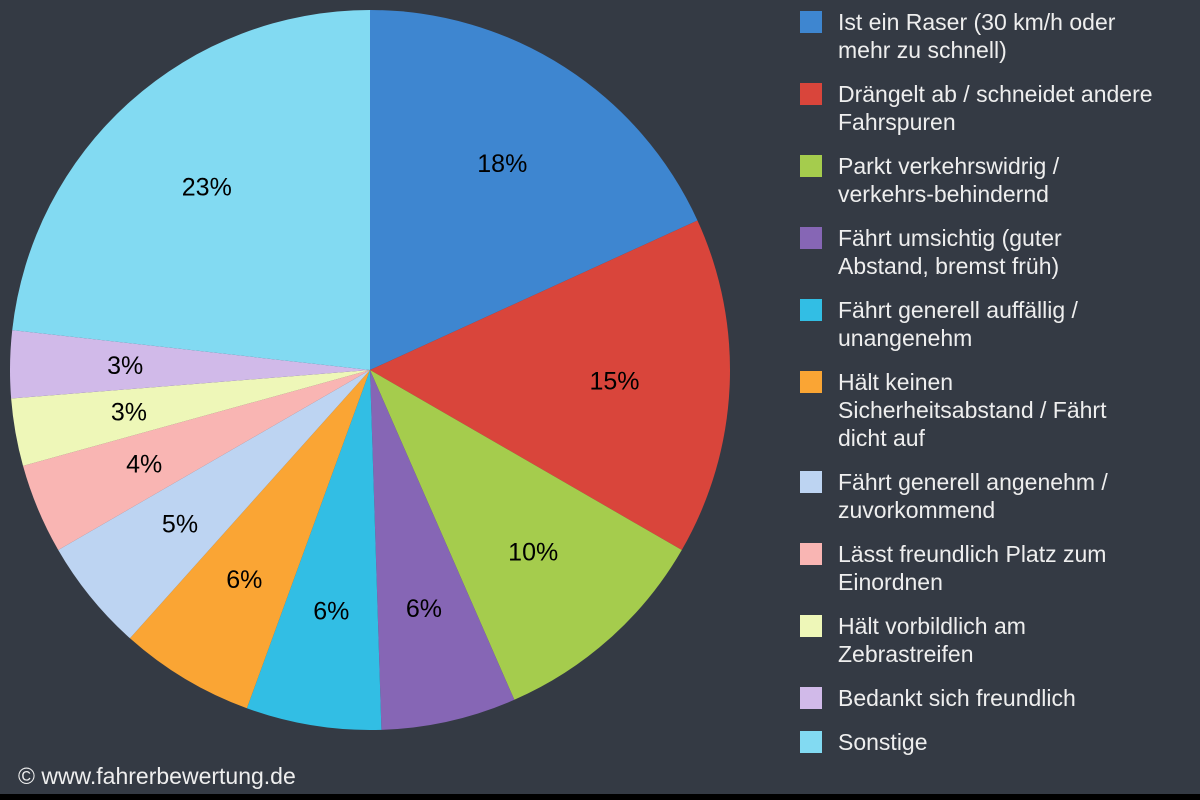 The height and width of the screenshot is (800, 1200). Describe the element at coordinates (180, 524) in the screenshot. I see `pie-value-label-6: 5%` at that location.